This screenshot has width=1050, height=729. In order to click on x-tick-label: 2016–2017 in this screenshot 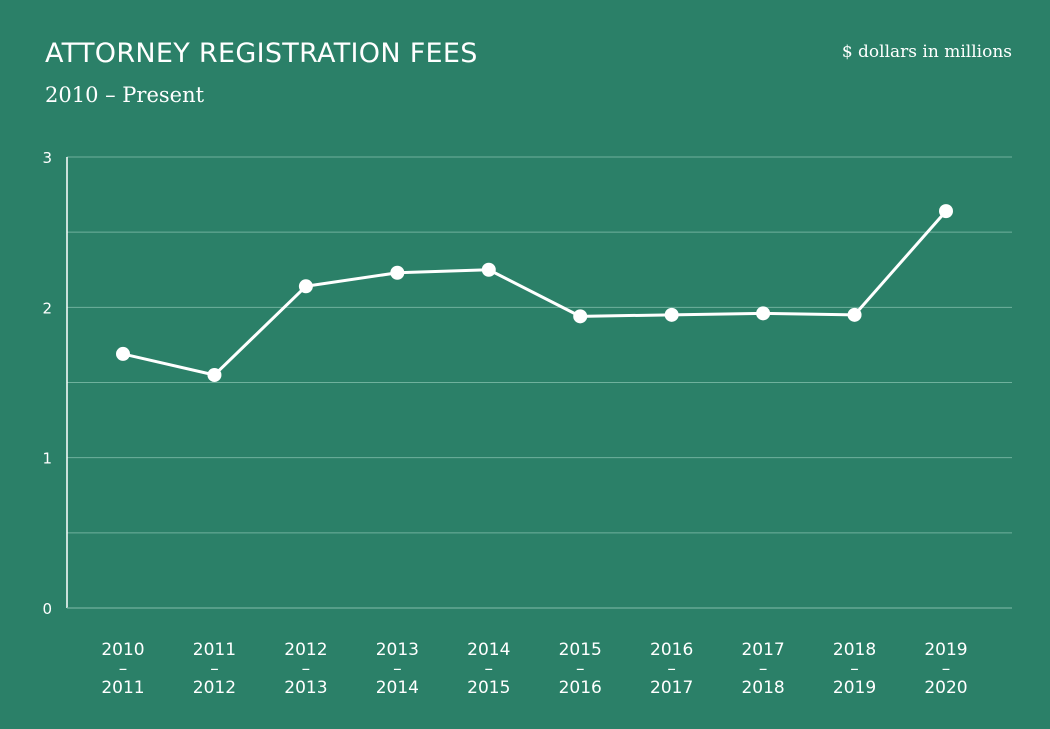, I will do `click(671, 669)`.